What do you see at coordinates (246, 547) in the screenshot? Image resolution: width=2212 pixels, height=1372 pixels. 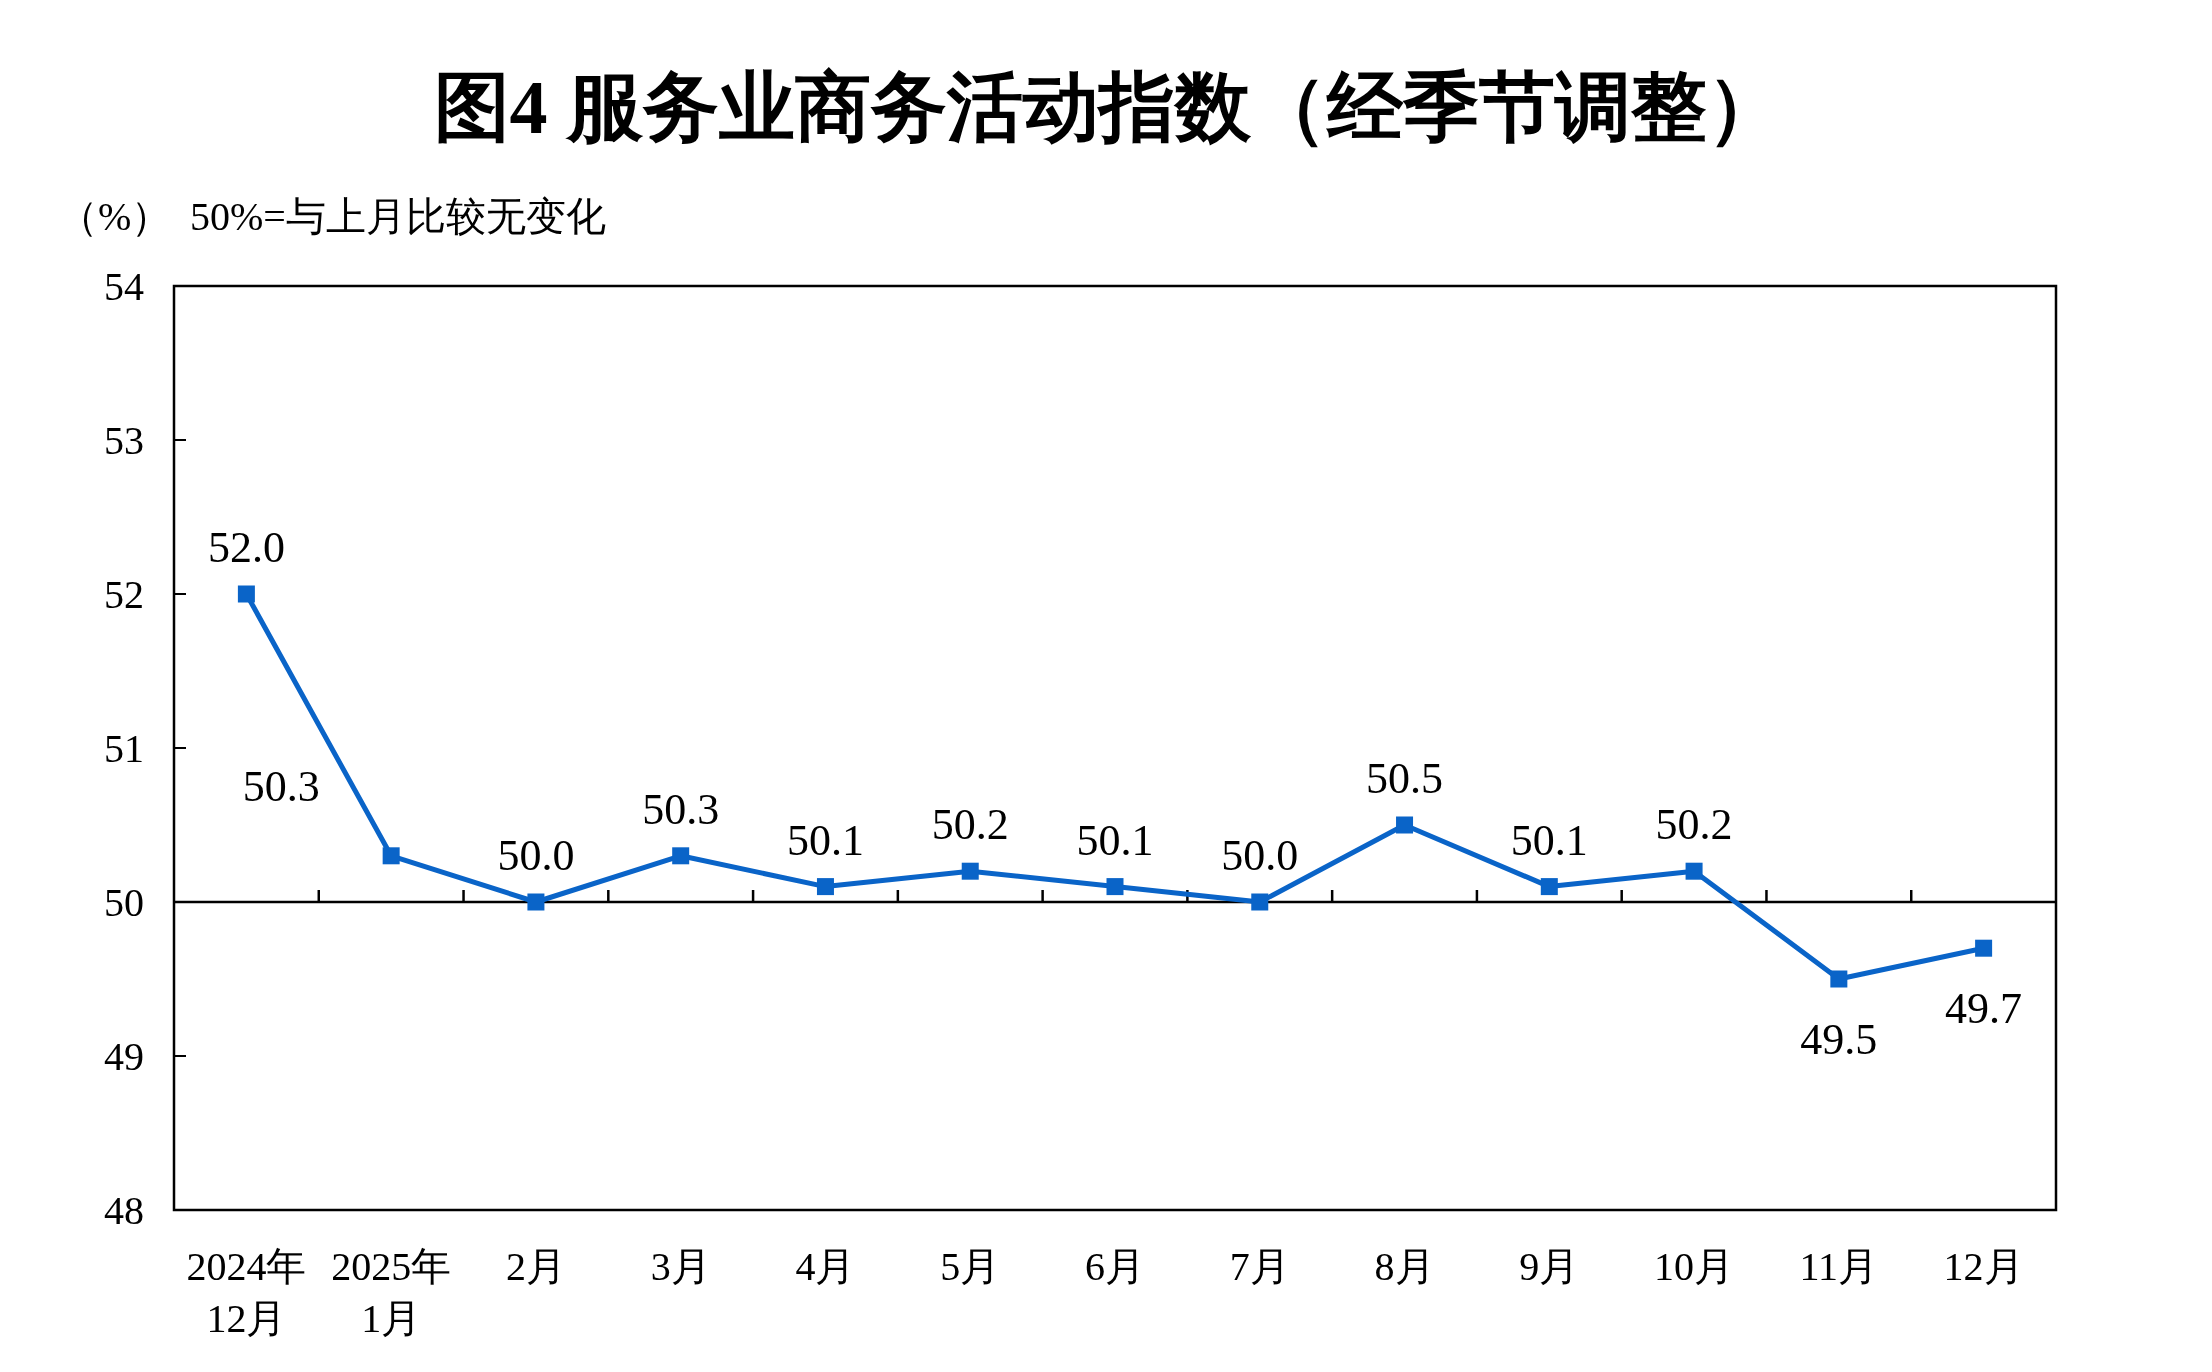 I see `text: 52.0` at bounding box center [246, 547].